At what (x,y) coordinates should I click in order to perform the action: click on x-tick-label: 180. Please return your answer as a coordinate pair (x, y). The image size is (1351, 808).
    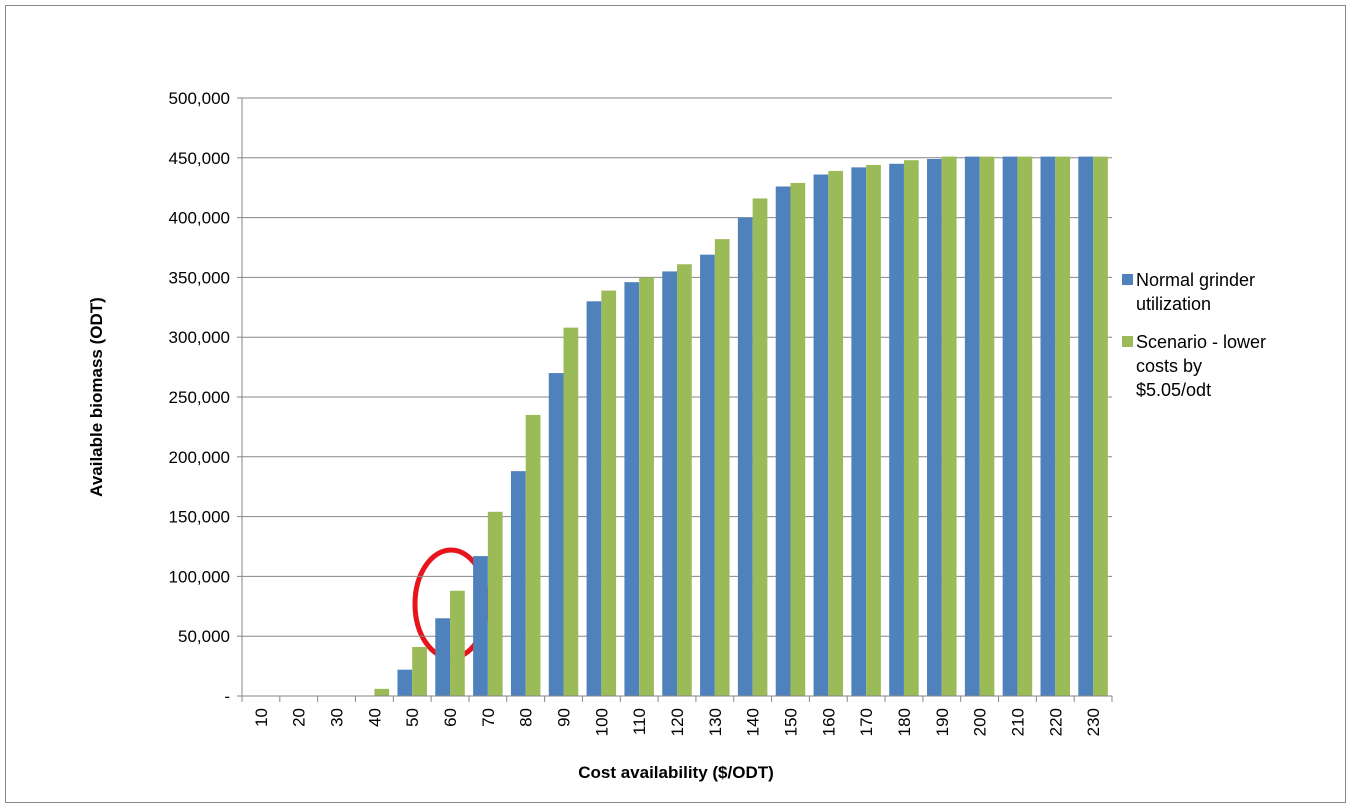
    Looking at the image, I should click on (904, 722).